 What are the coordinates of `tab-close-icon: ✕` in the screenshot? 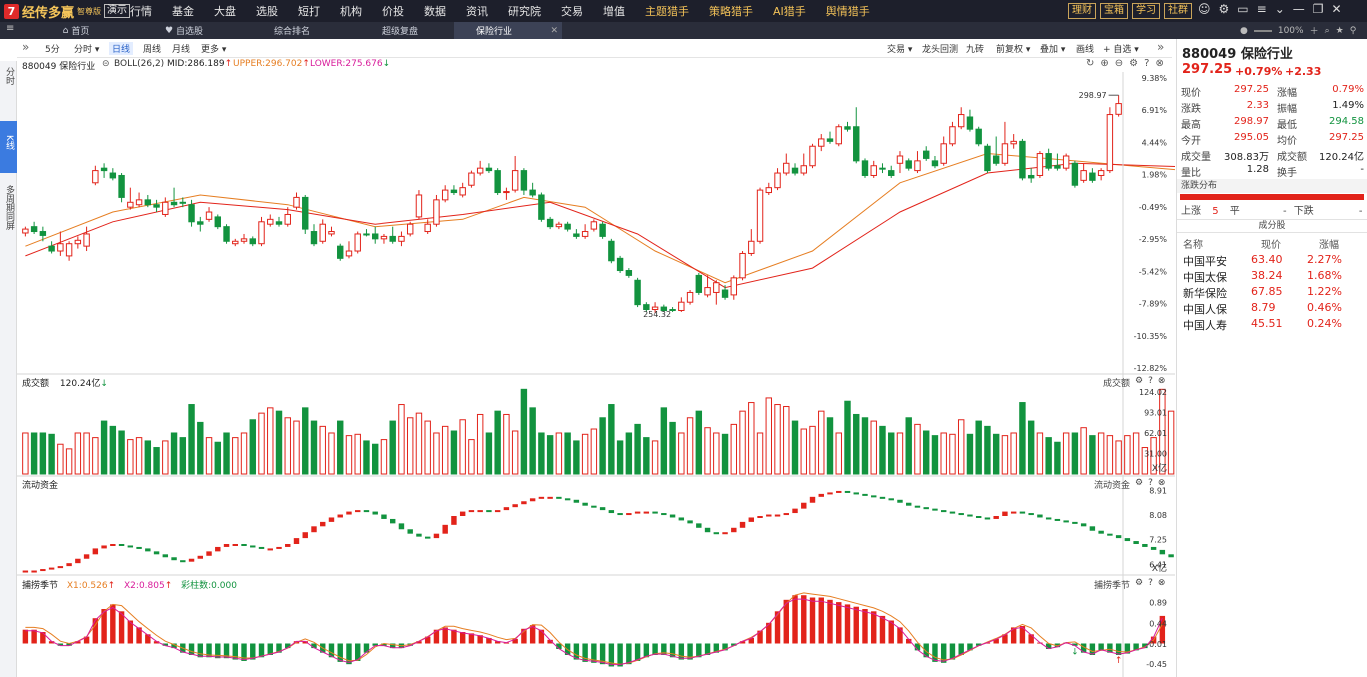 It's located at (554, 30).